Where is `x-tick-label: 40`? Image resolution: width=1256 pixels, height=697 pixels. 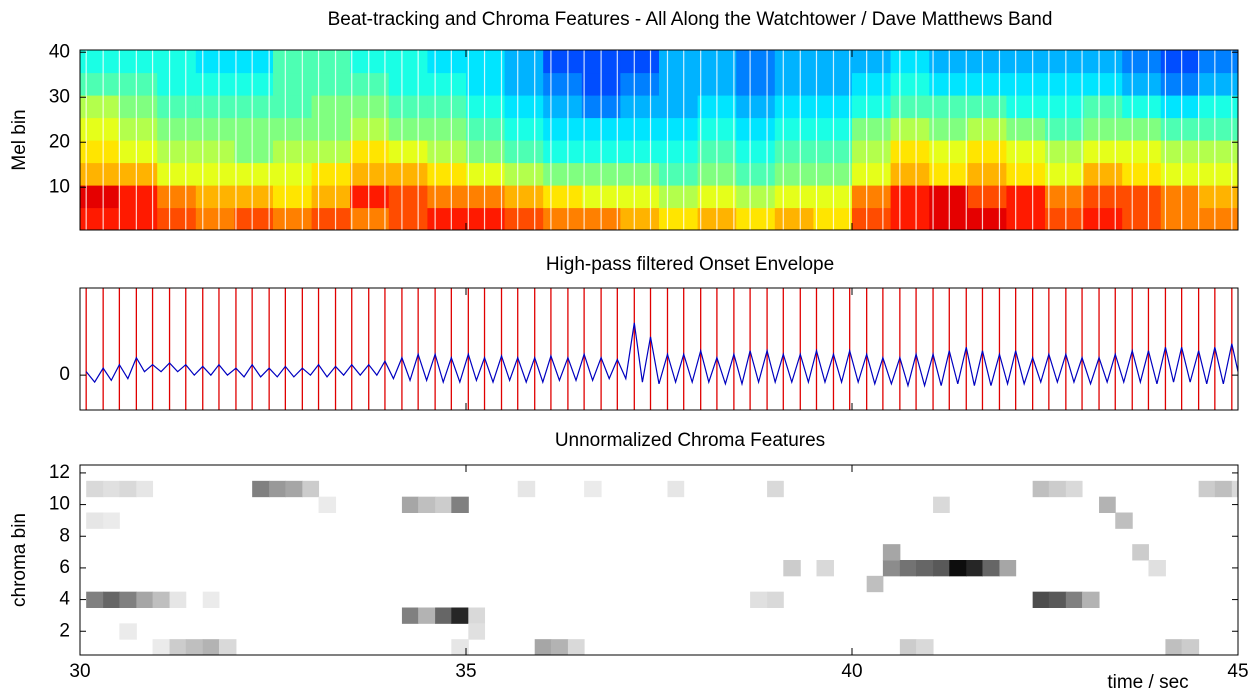 x-tick-label: 40 is located at coordinates (851, 671).